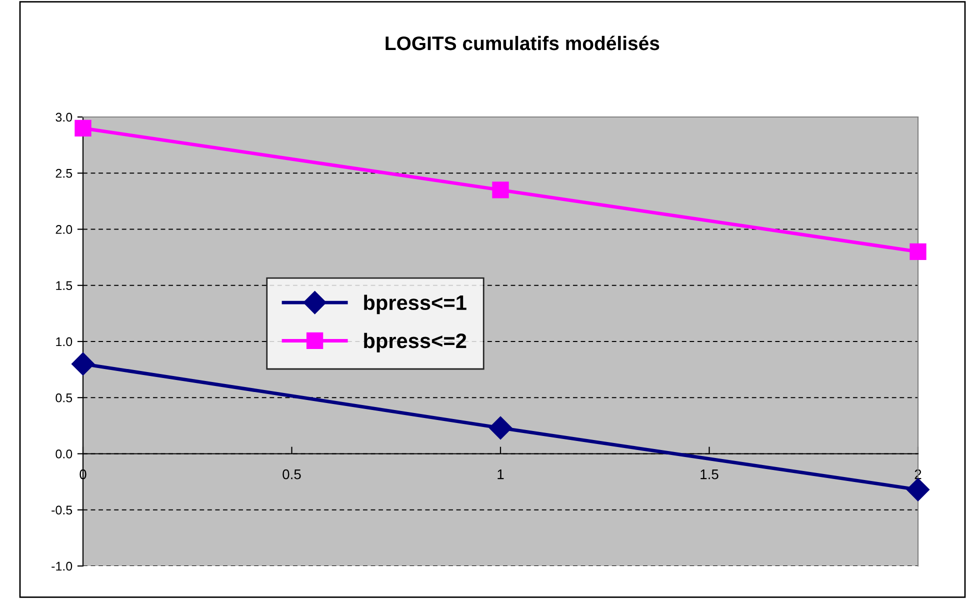 Image resolution: width=967 pixels, height=599 pixels. I want to click on y-tick-label: 1.0, so click(64, 341).